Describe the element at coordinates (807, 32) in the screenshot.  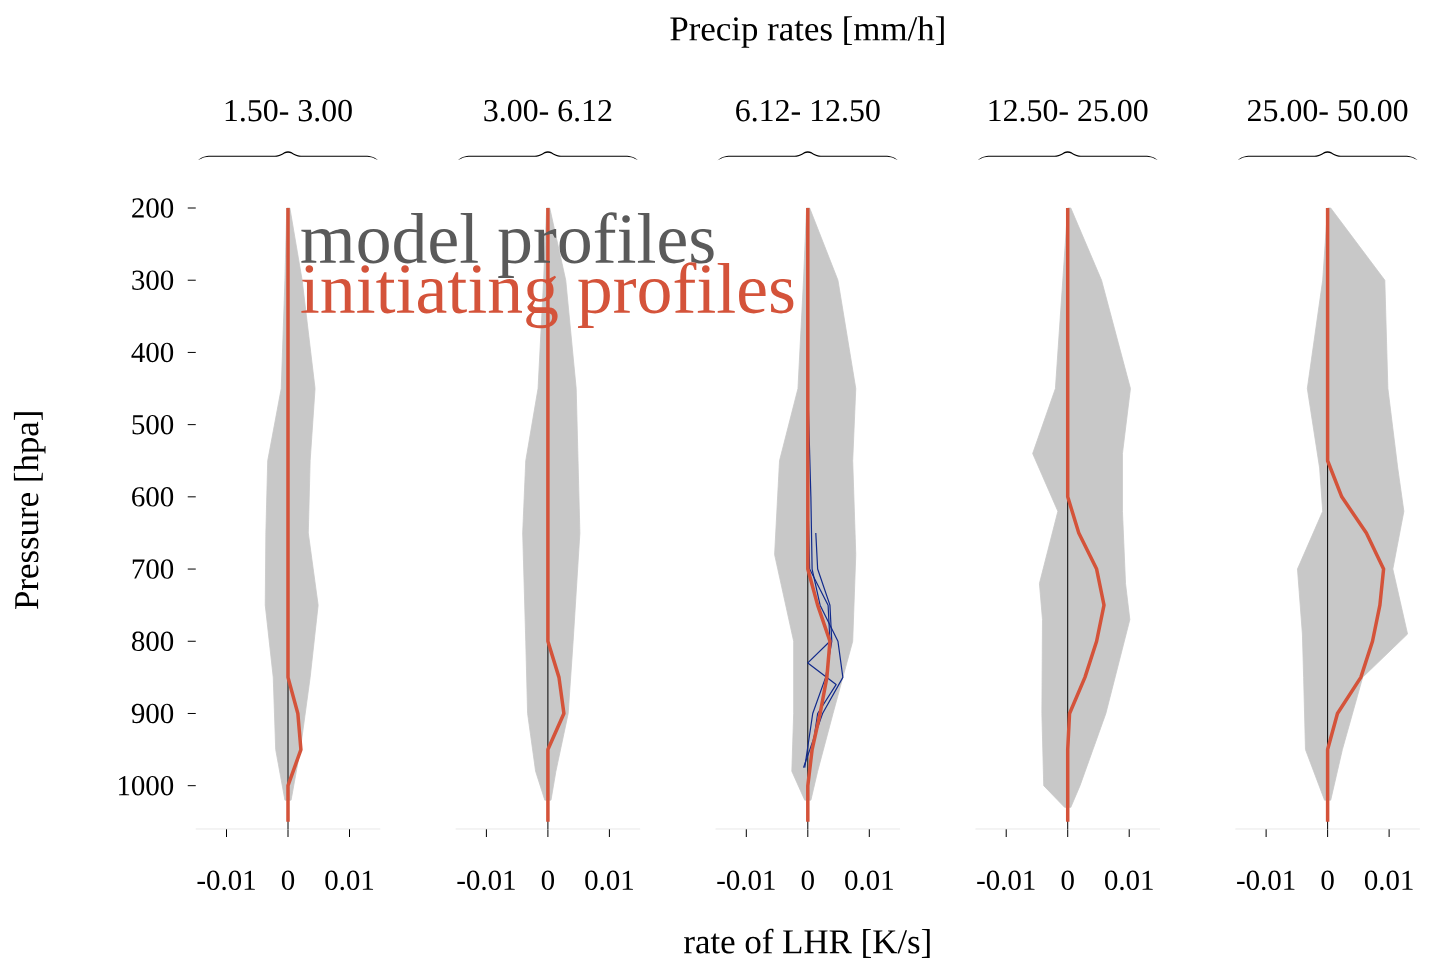
I see `chart-title: Precip rates [mm/h]` at that location.